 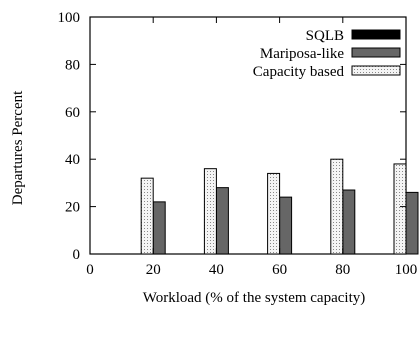 What do you see at coordinates (72, 160) in the screenshot?
I see `y-tick-label: 40` at bounding box center [72, 160].